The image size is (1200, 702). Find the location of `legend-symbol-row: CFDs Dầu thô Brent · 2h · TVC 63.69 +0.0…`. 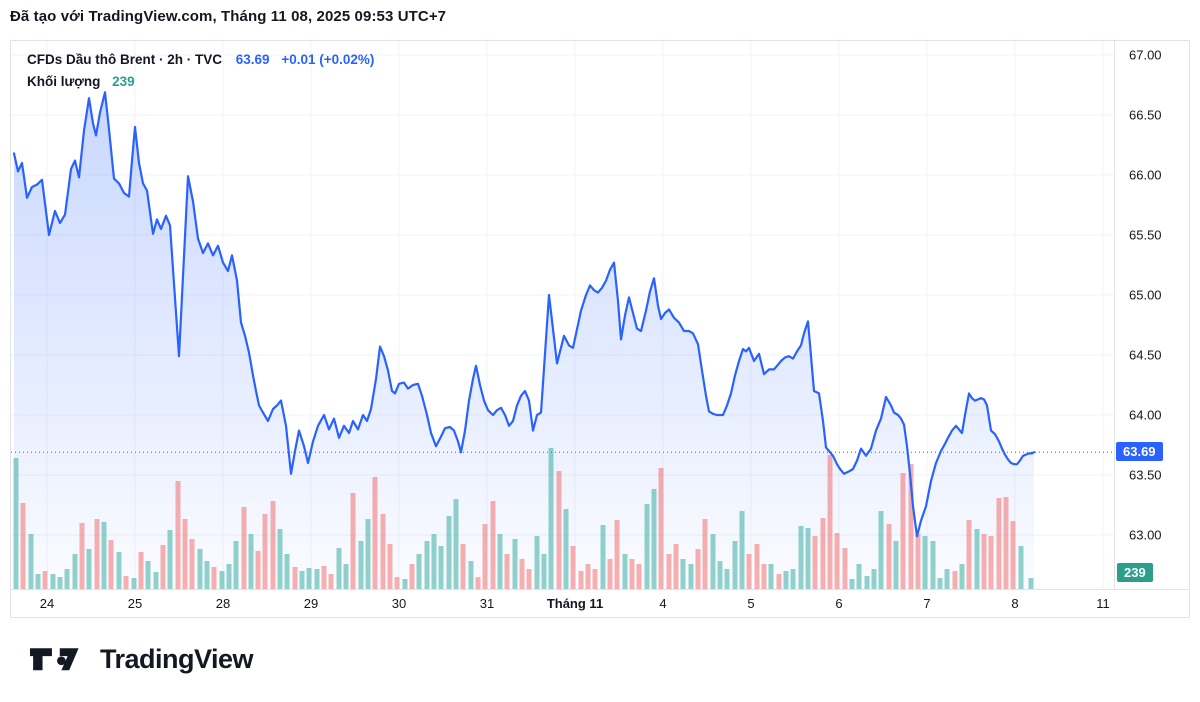

legend-symbol-row: CFDs Dầu thô Brent · 2h · TVC 63.69 +0.0… is located at coordinates (200, 60).